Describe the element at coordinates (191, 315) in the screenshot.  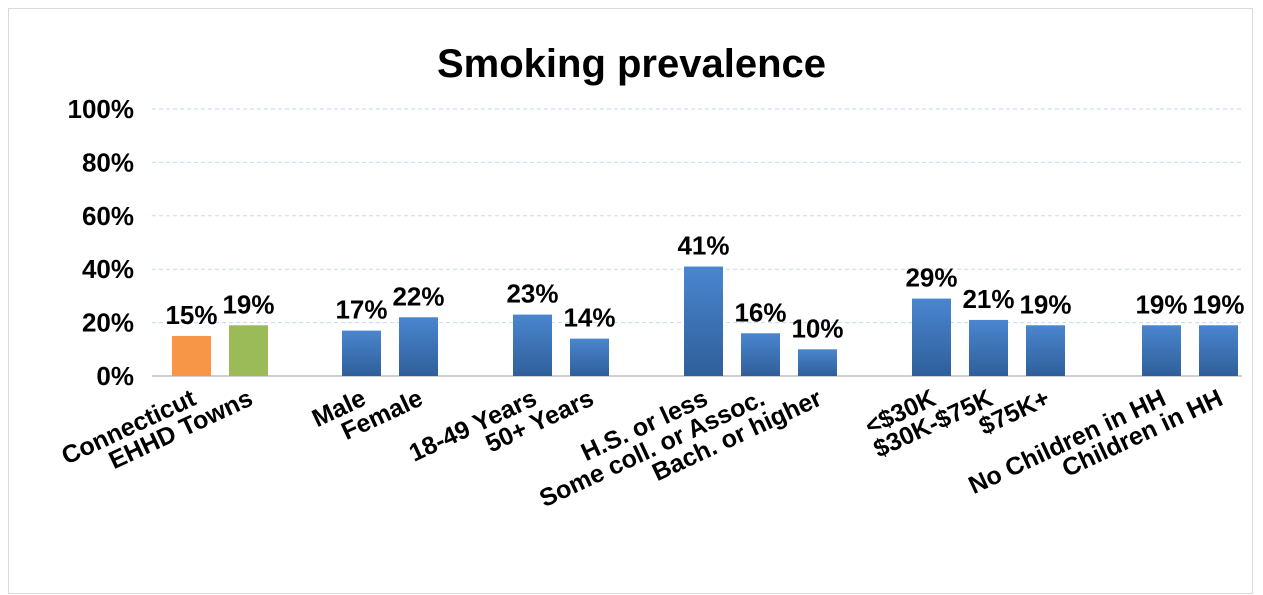
I see `data-label: 15%` at that location.